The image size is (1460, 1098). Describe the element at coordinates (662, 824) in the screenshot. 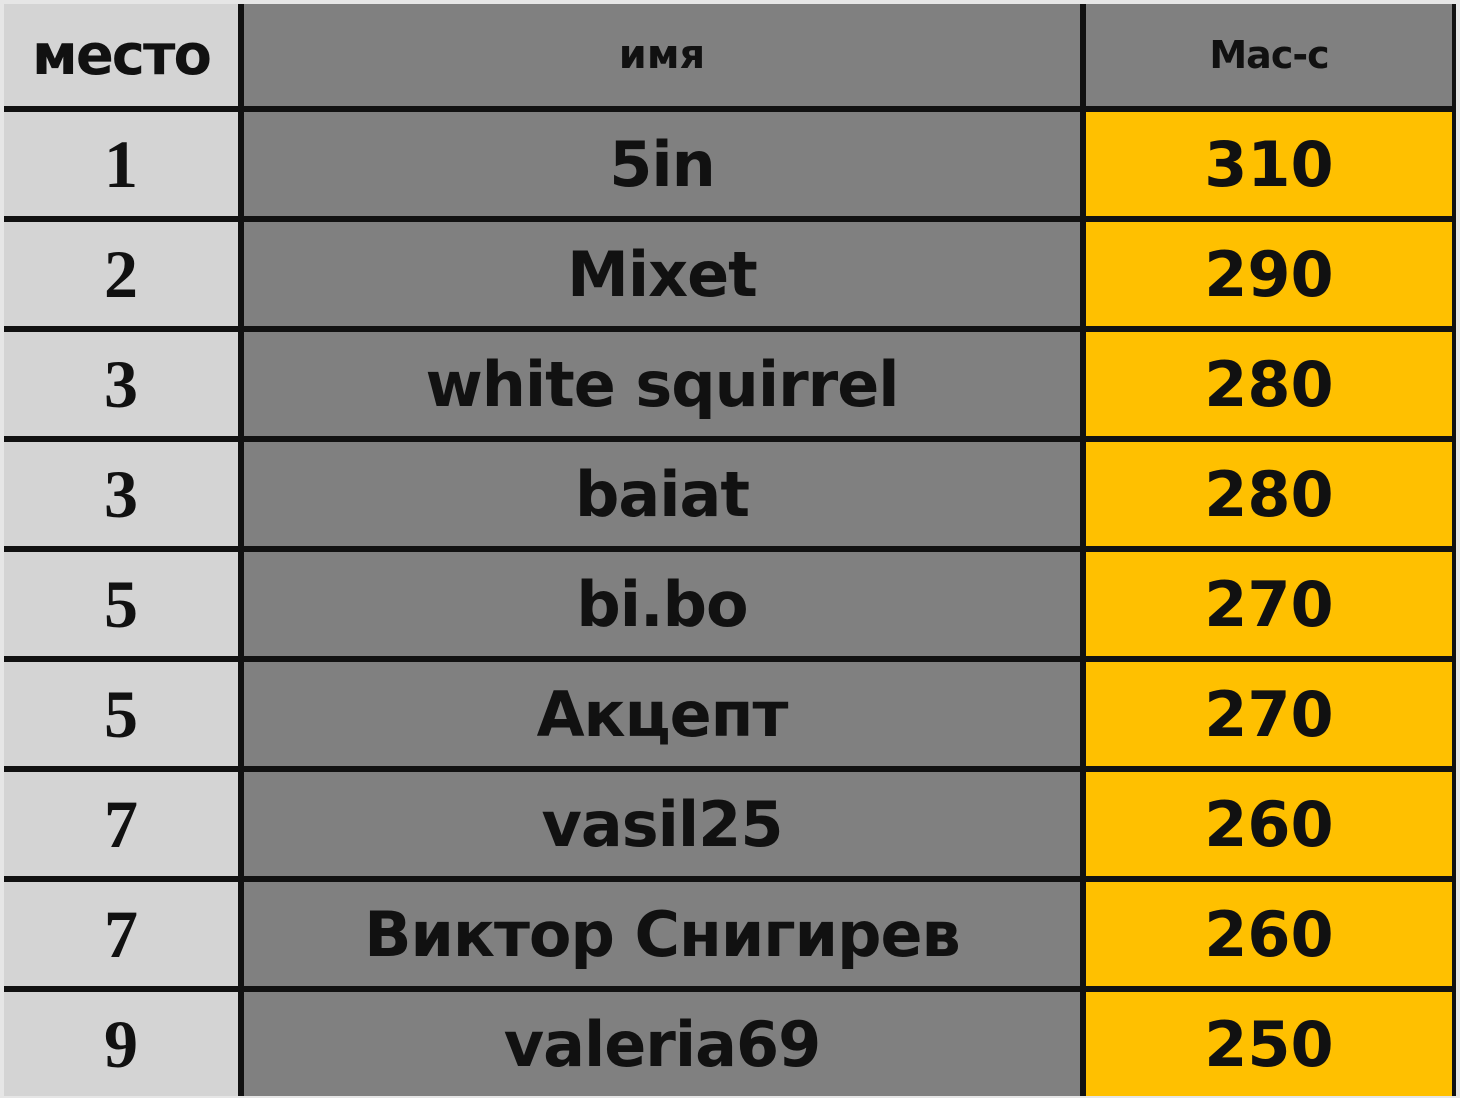

I see `cell-name: vasil25` at that location.